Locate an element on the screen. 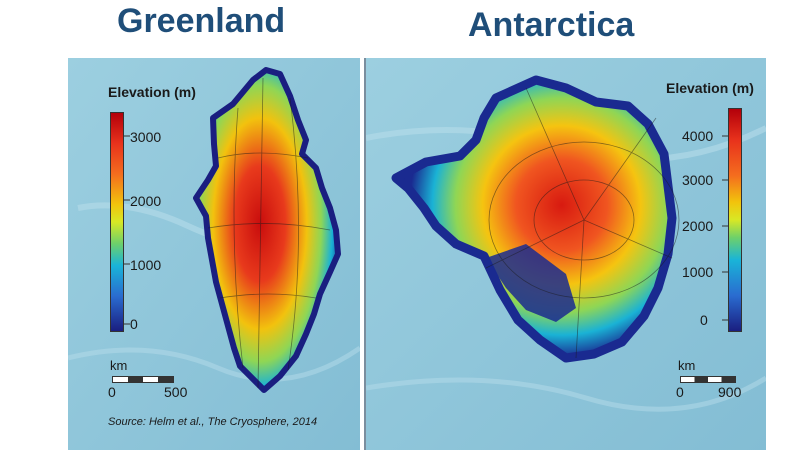 Image resolution: width=800 pixels, height=450 pixels. antarctica-tick-1000: 1000 is located at coordinates (698, 272).